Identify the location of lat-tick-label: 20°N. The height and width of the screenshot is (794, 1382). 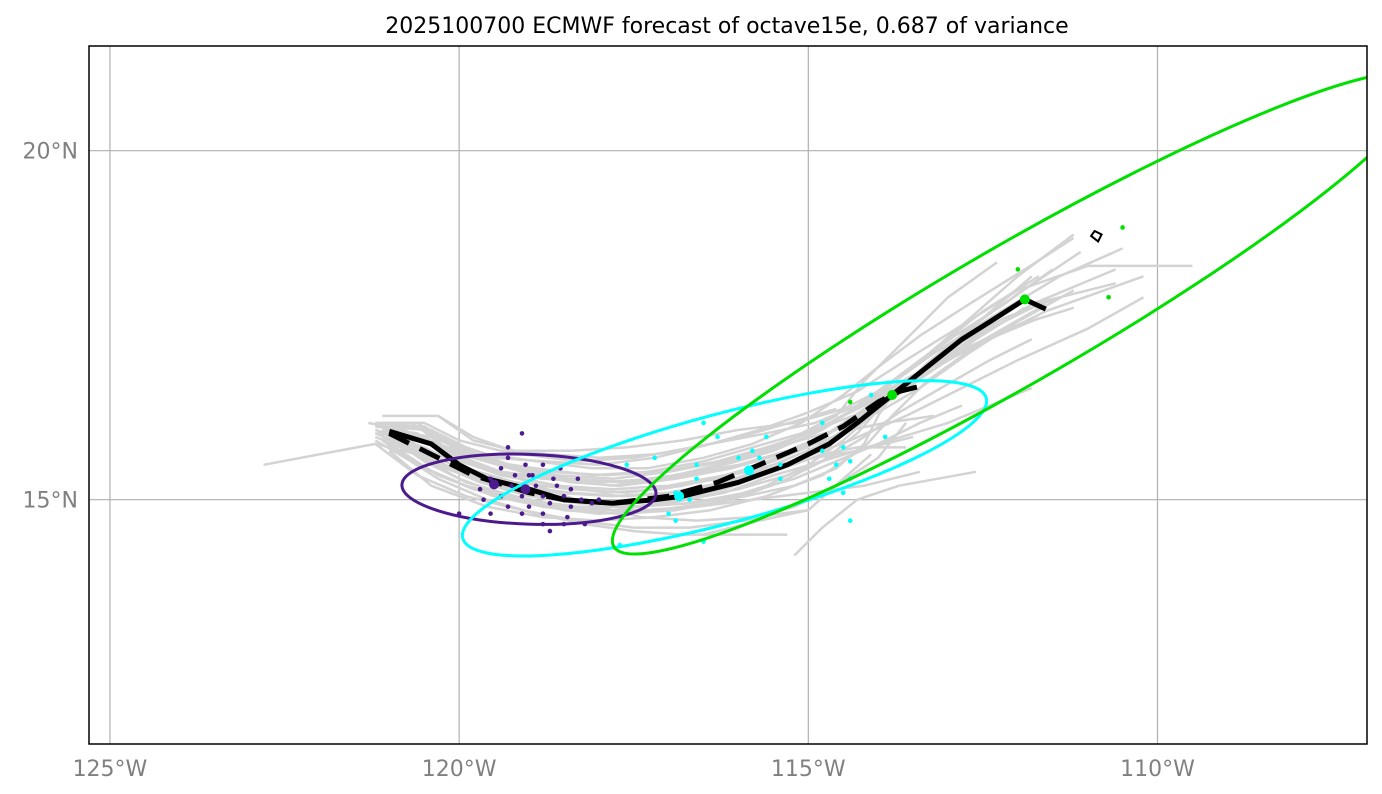
(50, 152).